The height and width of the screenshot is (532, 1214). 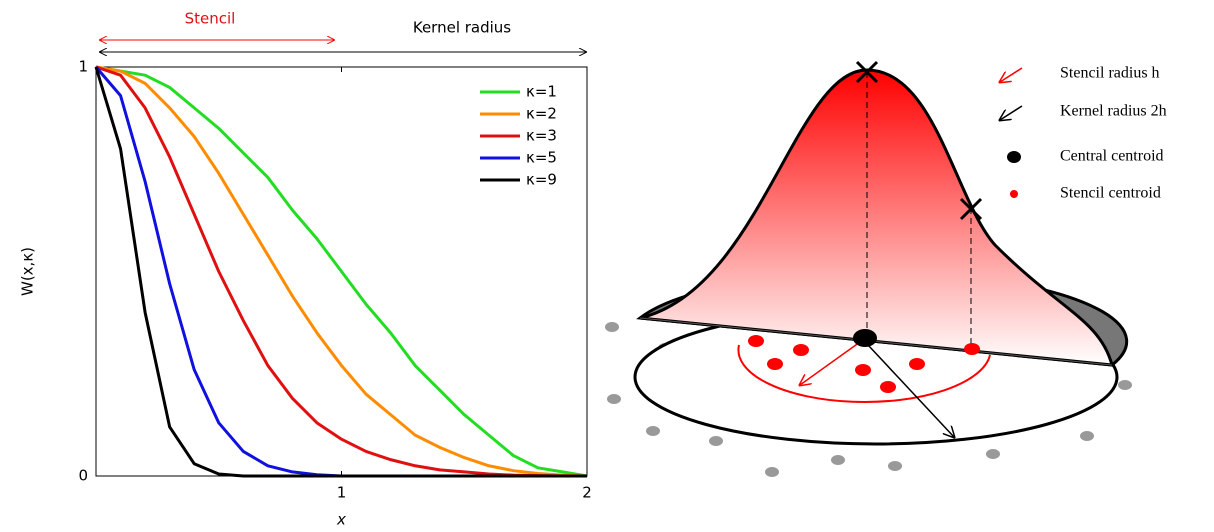 I want to click on legend-label: Kernel radius 2h, so click(x=1113, y=111).